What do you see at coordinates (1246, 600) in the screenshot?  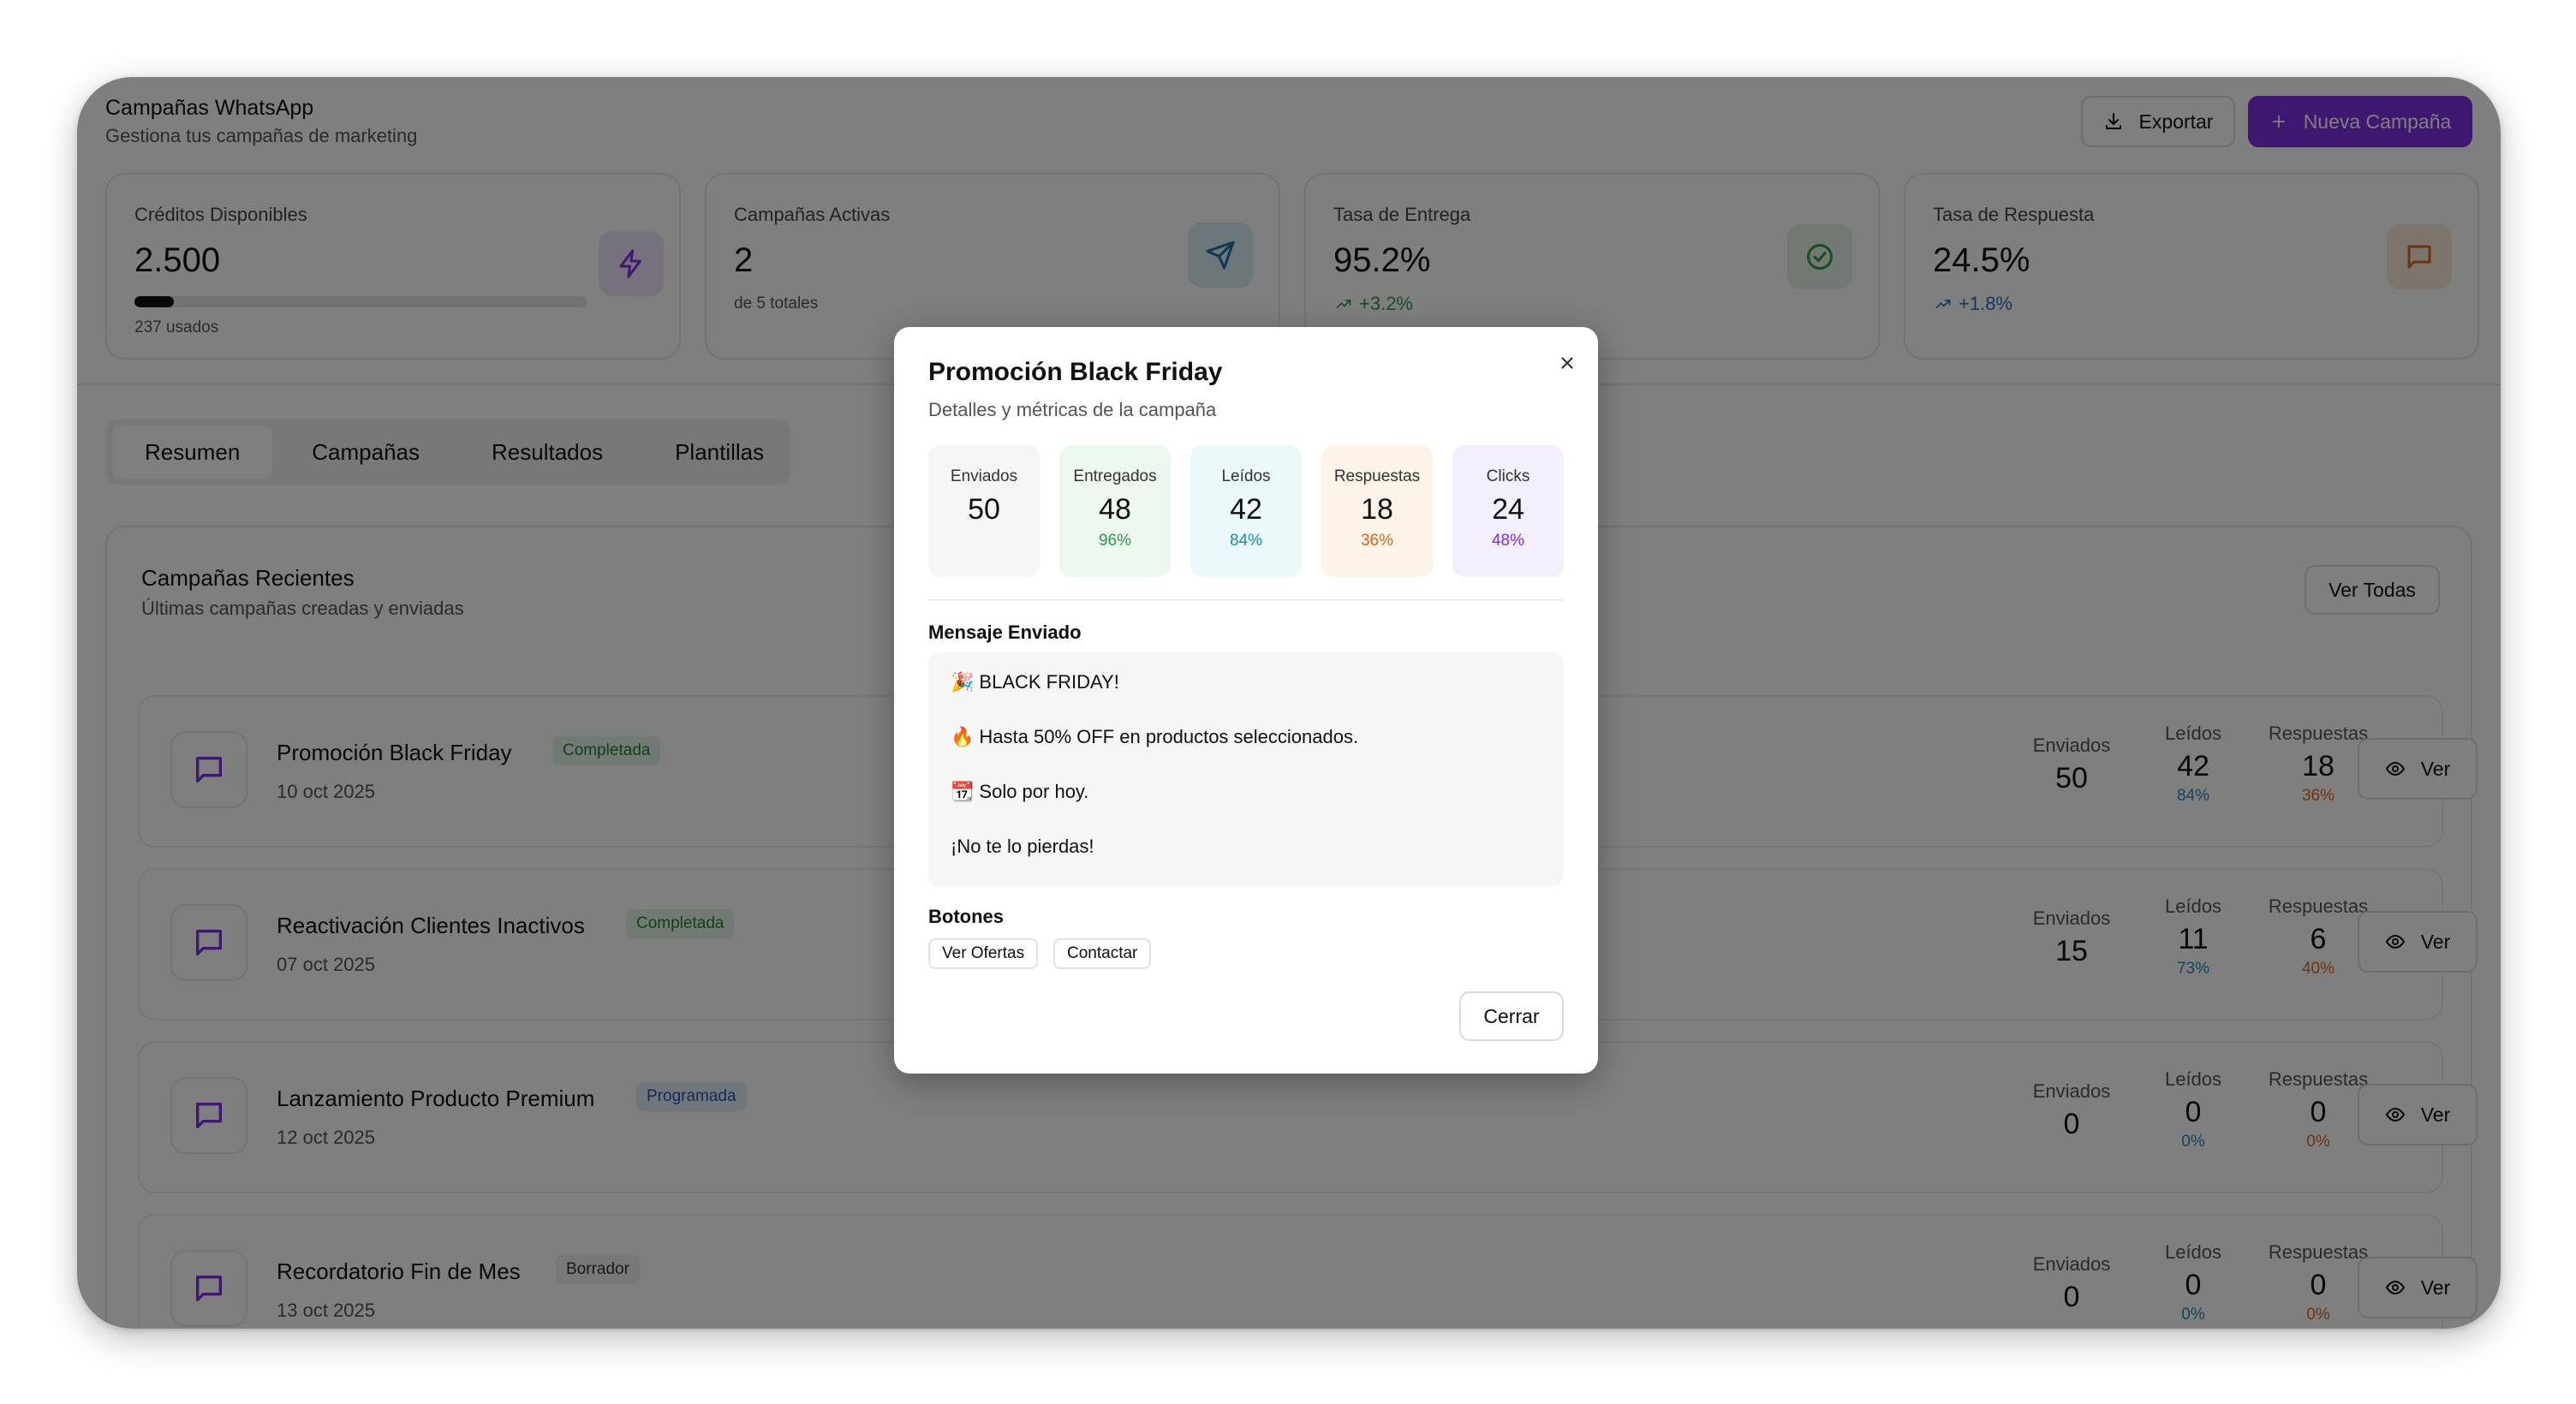 I see `dialog-divider` at bounding box center [1246, 600].